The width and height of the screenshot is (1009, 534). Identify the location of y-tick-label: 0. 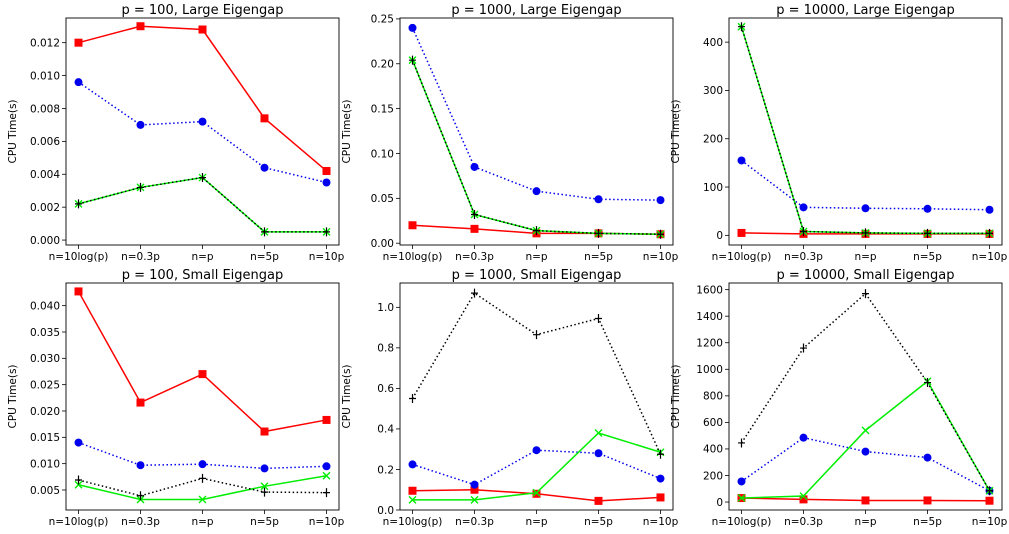
(719, 503).